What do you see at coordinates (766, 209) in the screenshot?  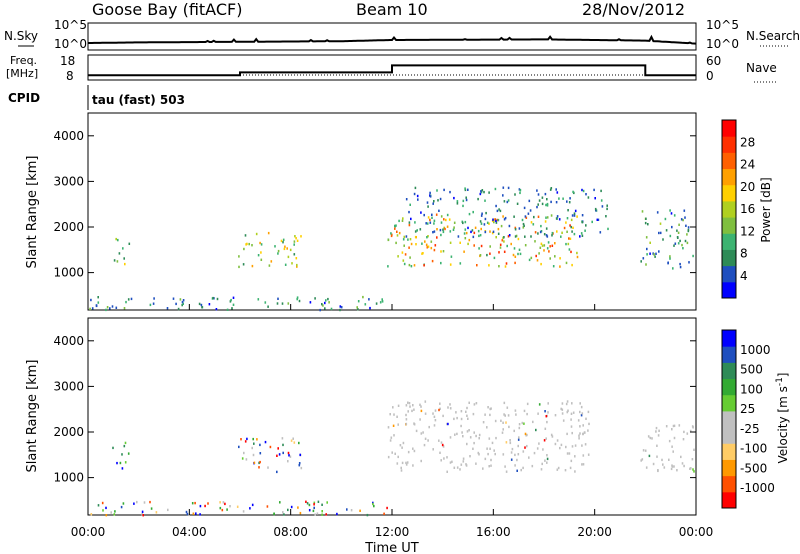 I see `power-colorbar-label: Power [dB]` at bounding box center [766, 209].